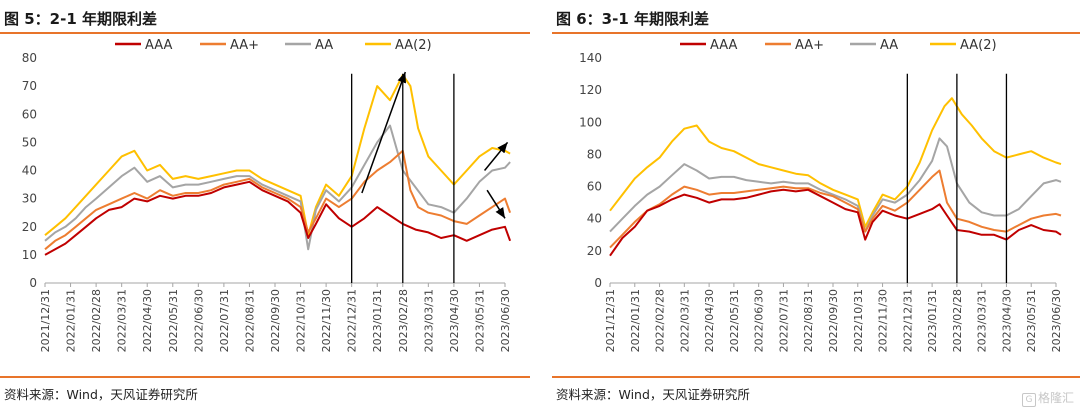 Image resolution: width=1080 pixels, height=411 pixels. Describe the element at coordinates (80, 19) in the screenshot. I see `chart-title: 图 5：2-1 年期限利差` at that location.